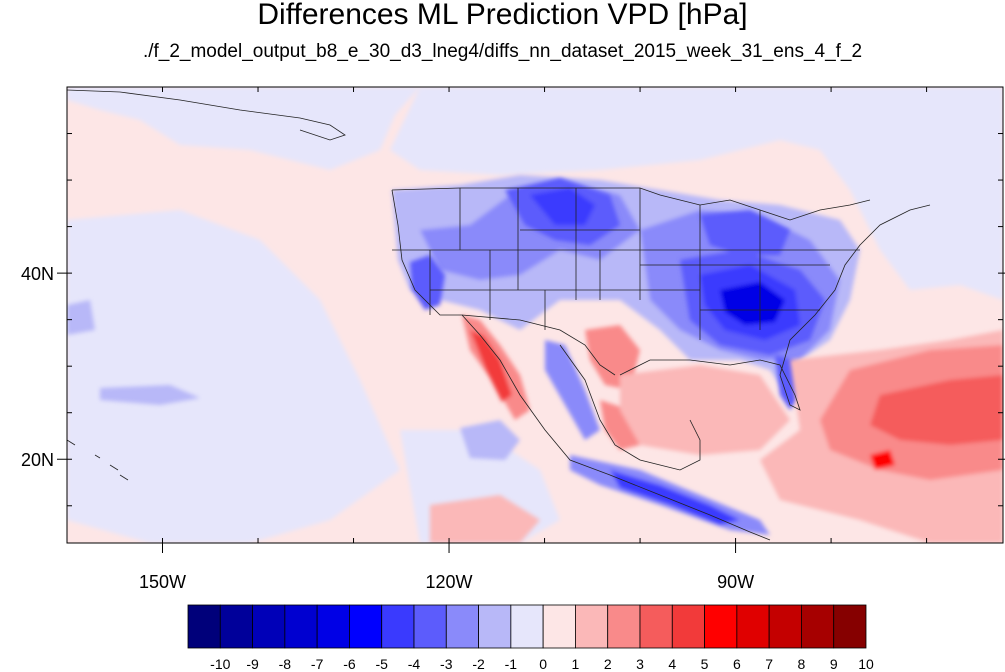  What do you see at coordinates (631, 204) in the screenshot?
I see `canada-us-border` at bounding box center [631, 204].